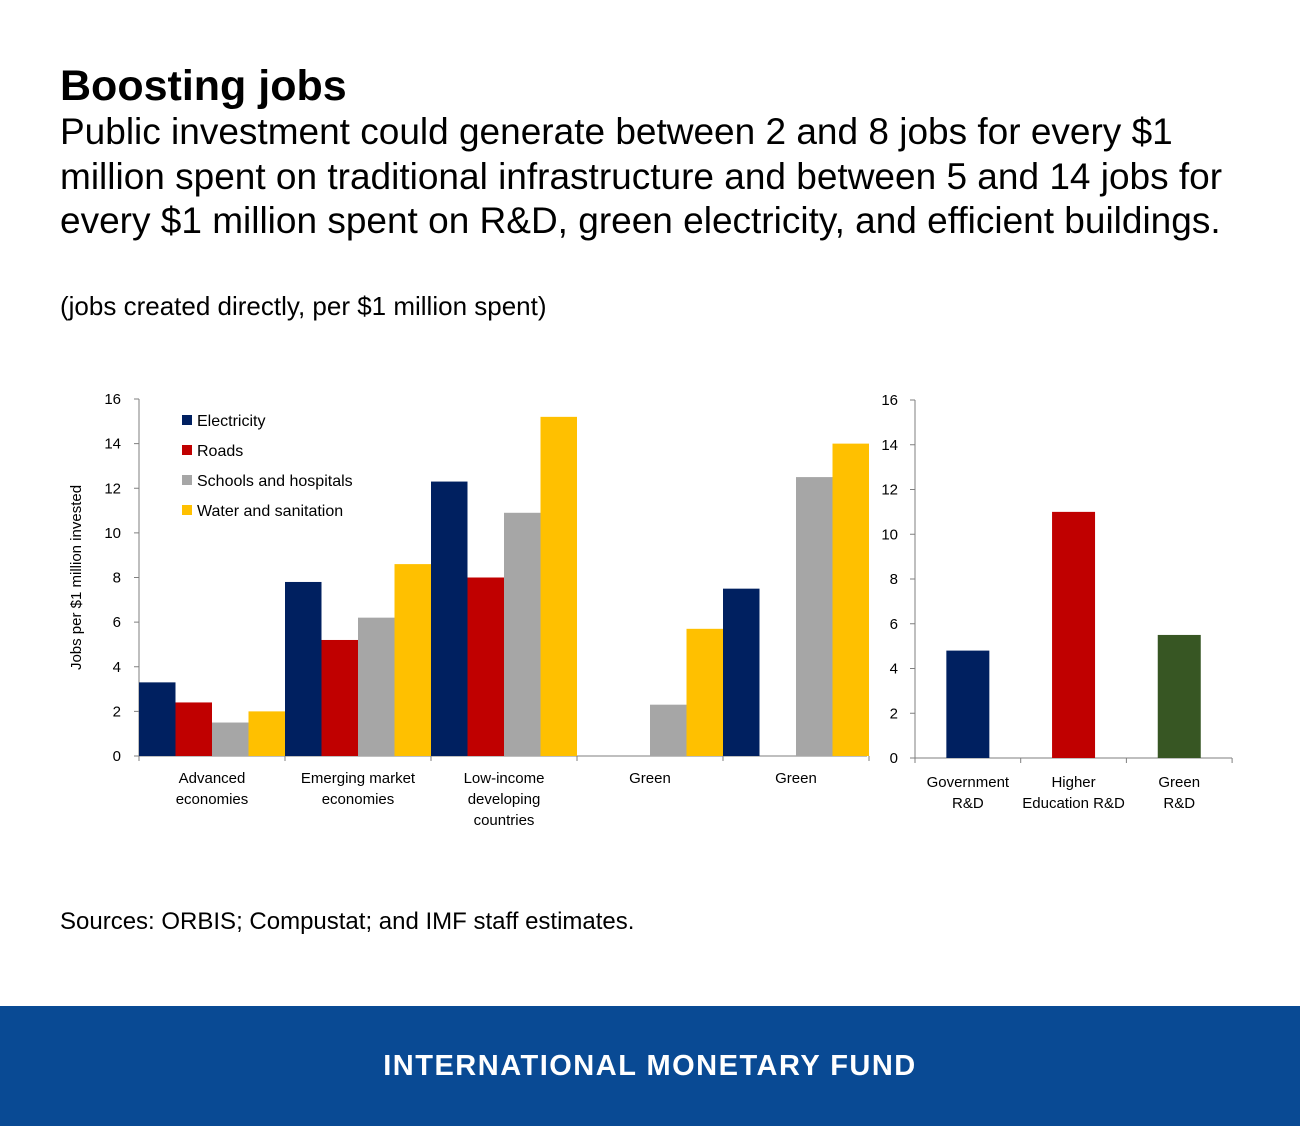 The image size is (1300, 1126). I want to click on left-category-label: countries, so click(504, 820).